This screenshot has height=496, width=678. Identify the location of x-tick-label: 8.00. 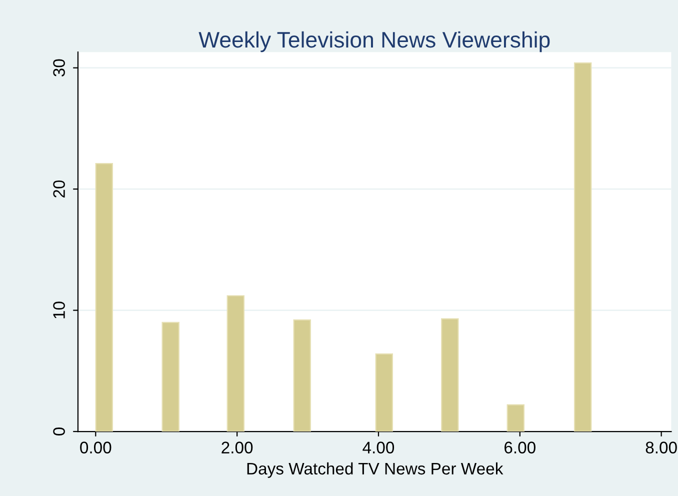
(661, 448).